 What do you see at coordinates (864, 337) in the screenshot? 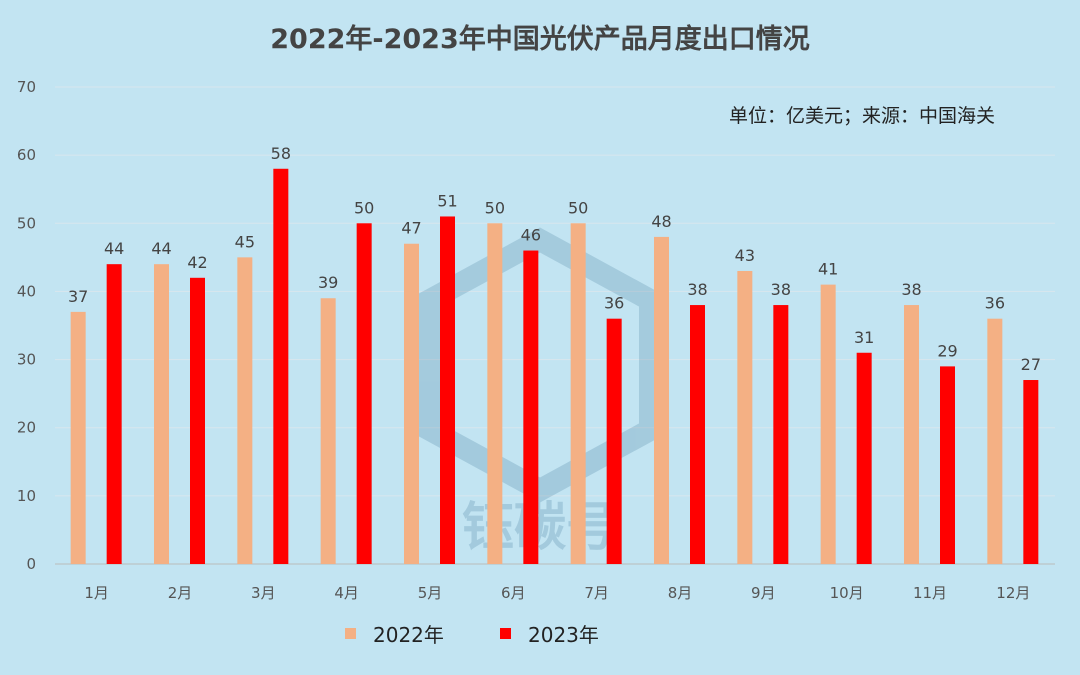
I see `data-label: 31` at bounding box center [864, 337].